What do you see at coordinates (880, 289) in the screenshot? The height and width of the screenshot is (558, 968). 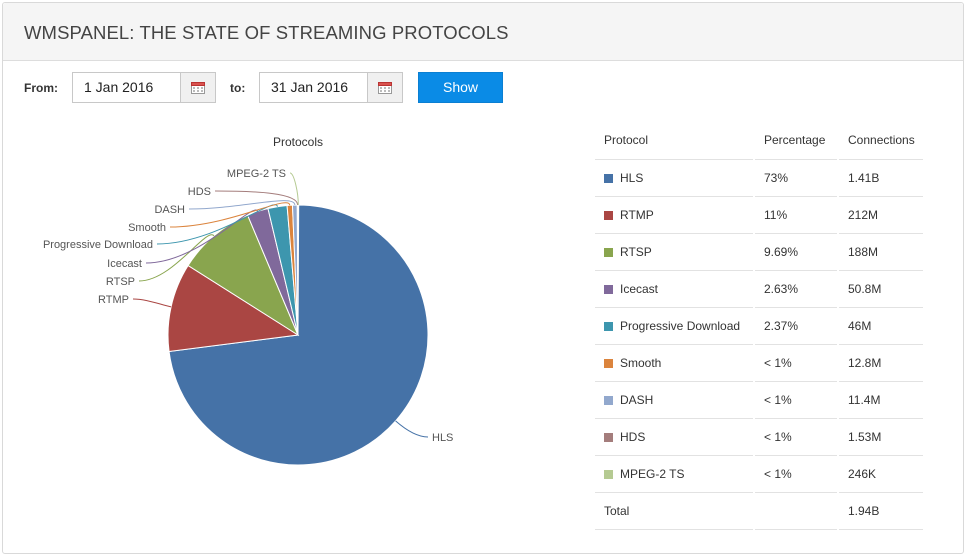 I see `connections-cell: 50.8M` at bounding box center [880, 289].